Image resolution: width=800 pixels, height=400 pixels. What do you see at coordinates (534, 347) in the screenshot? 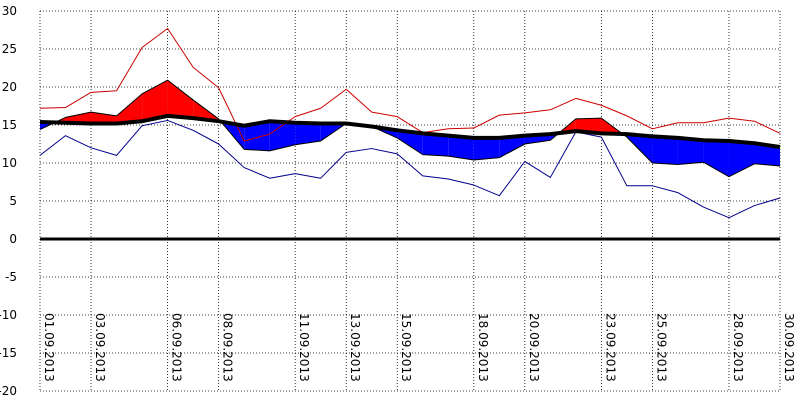
I see `x-tick-label: 20.09.2013` at bounding box center [534, 347].